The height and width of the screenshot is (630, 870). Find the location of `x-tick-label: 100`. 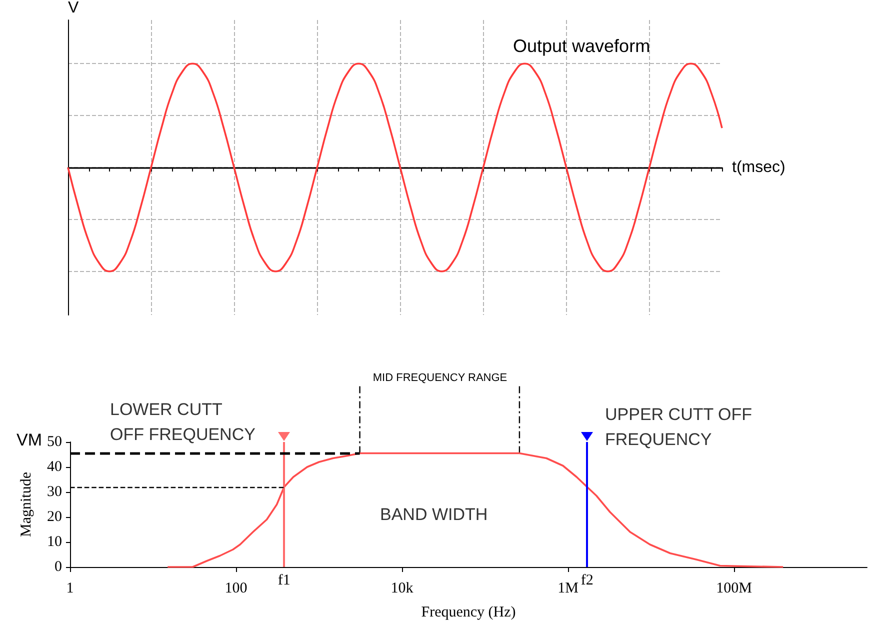

x-tick-label: 100 is located at coordinates (236, 588).